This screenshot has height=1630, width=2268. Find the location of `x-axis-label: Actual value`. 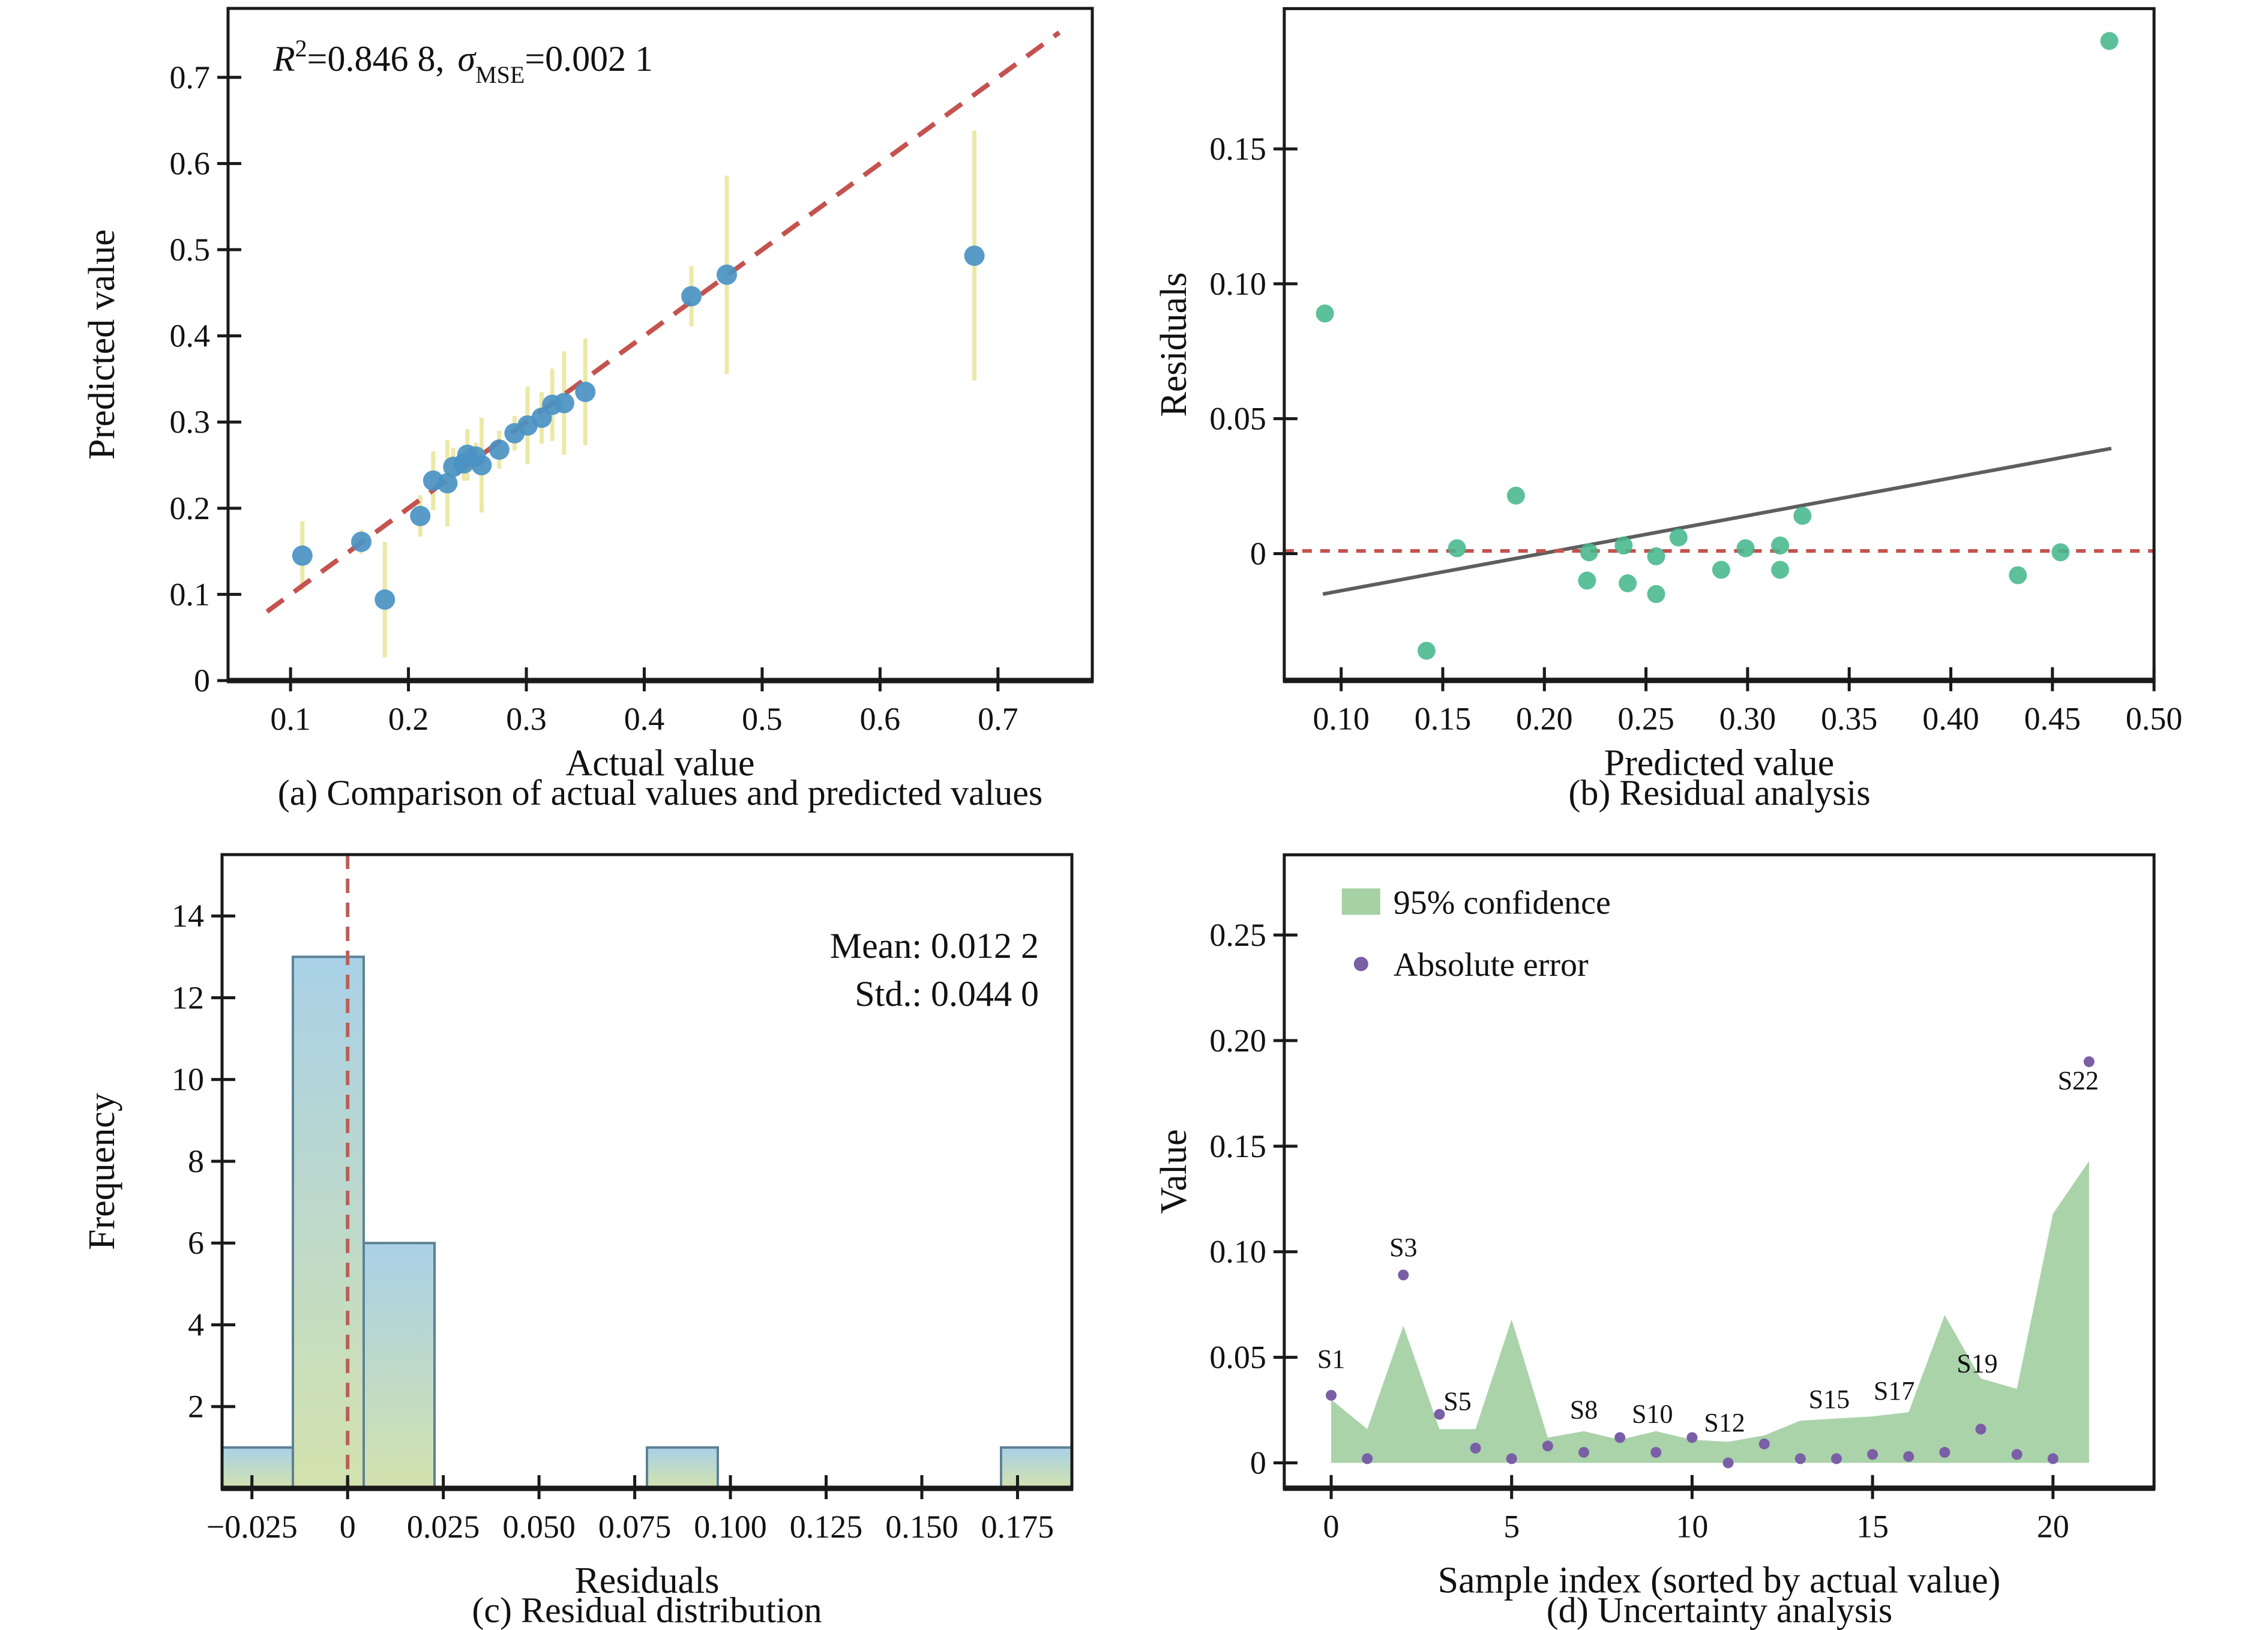

x-axis-label: Actual value is located at coordinates (659, 763).